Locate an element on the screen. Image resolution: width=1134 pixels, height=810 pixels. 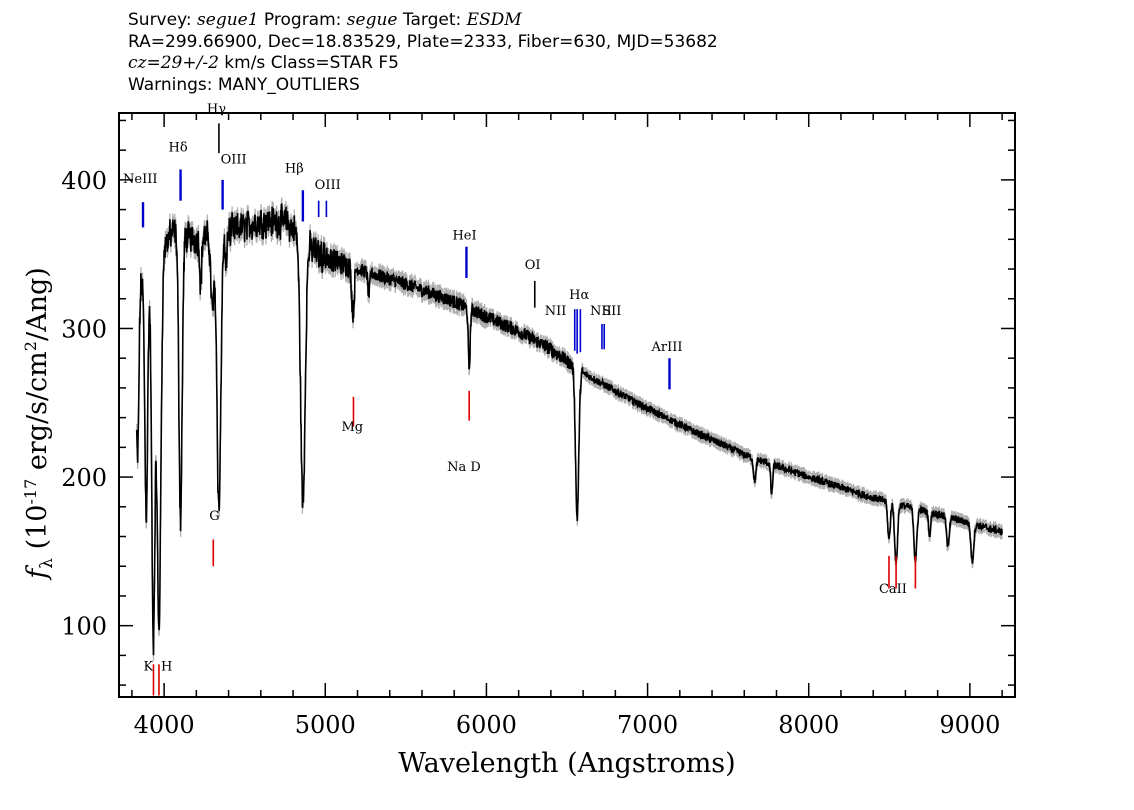
program-value: segue is located at coordinates (372, 20).